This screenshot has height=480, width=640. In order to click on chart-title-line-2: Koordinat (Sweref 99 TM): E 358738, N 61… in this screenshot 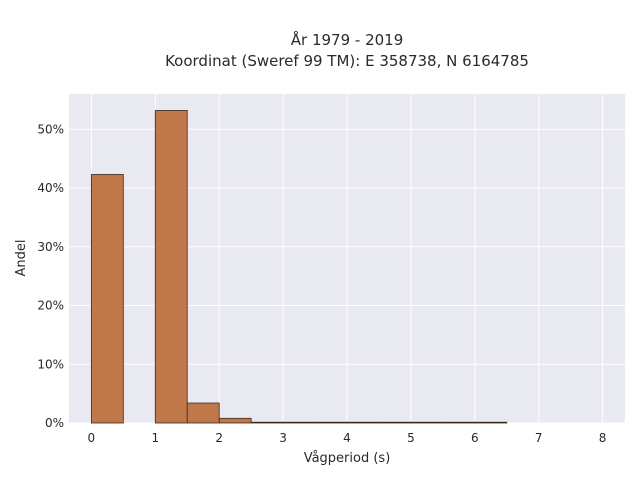, I will do `click(347, 61)`.